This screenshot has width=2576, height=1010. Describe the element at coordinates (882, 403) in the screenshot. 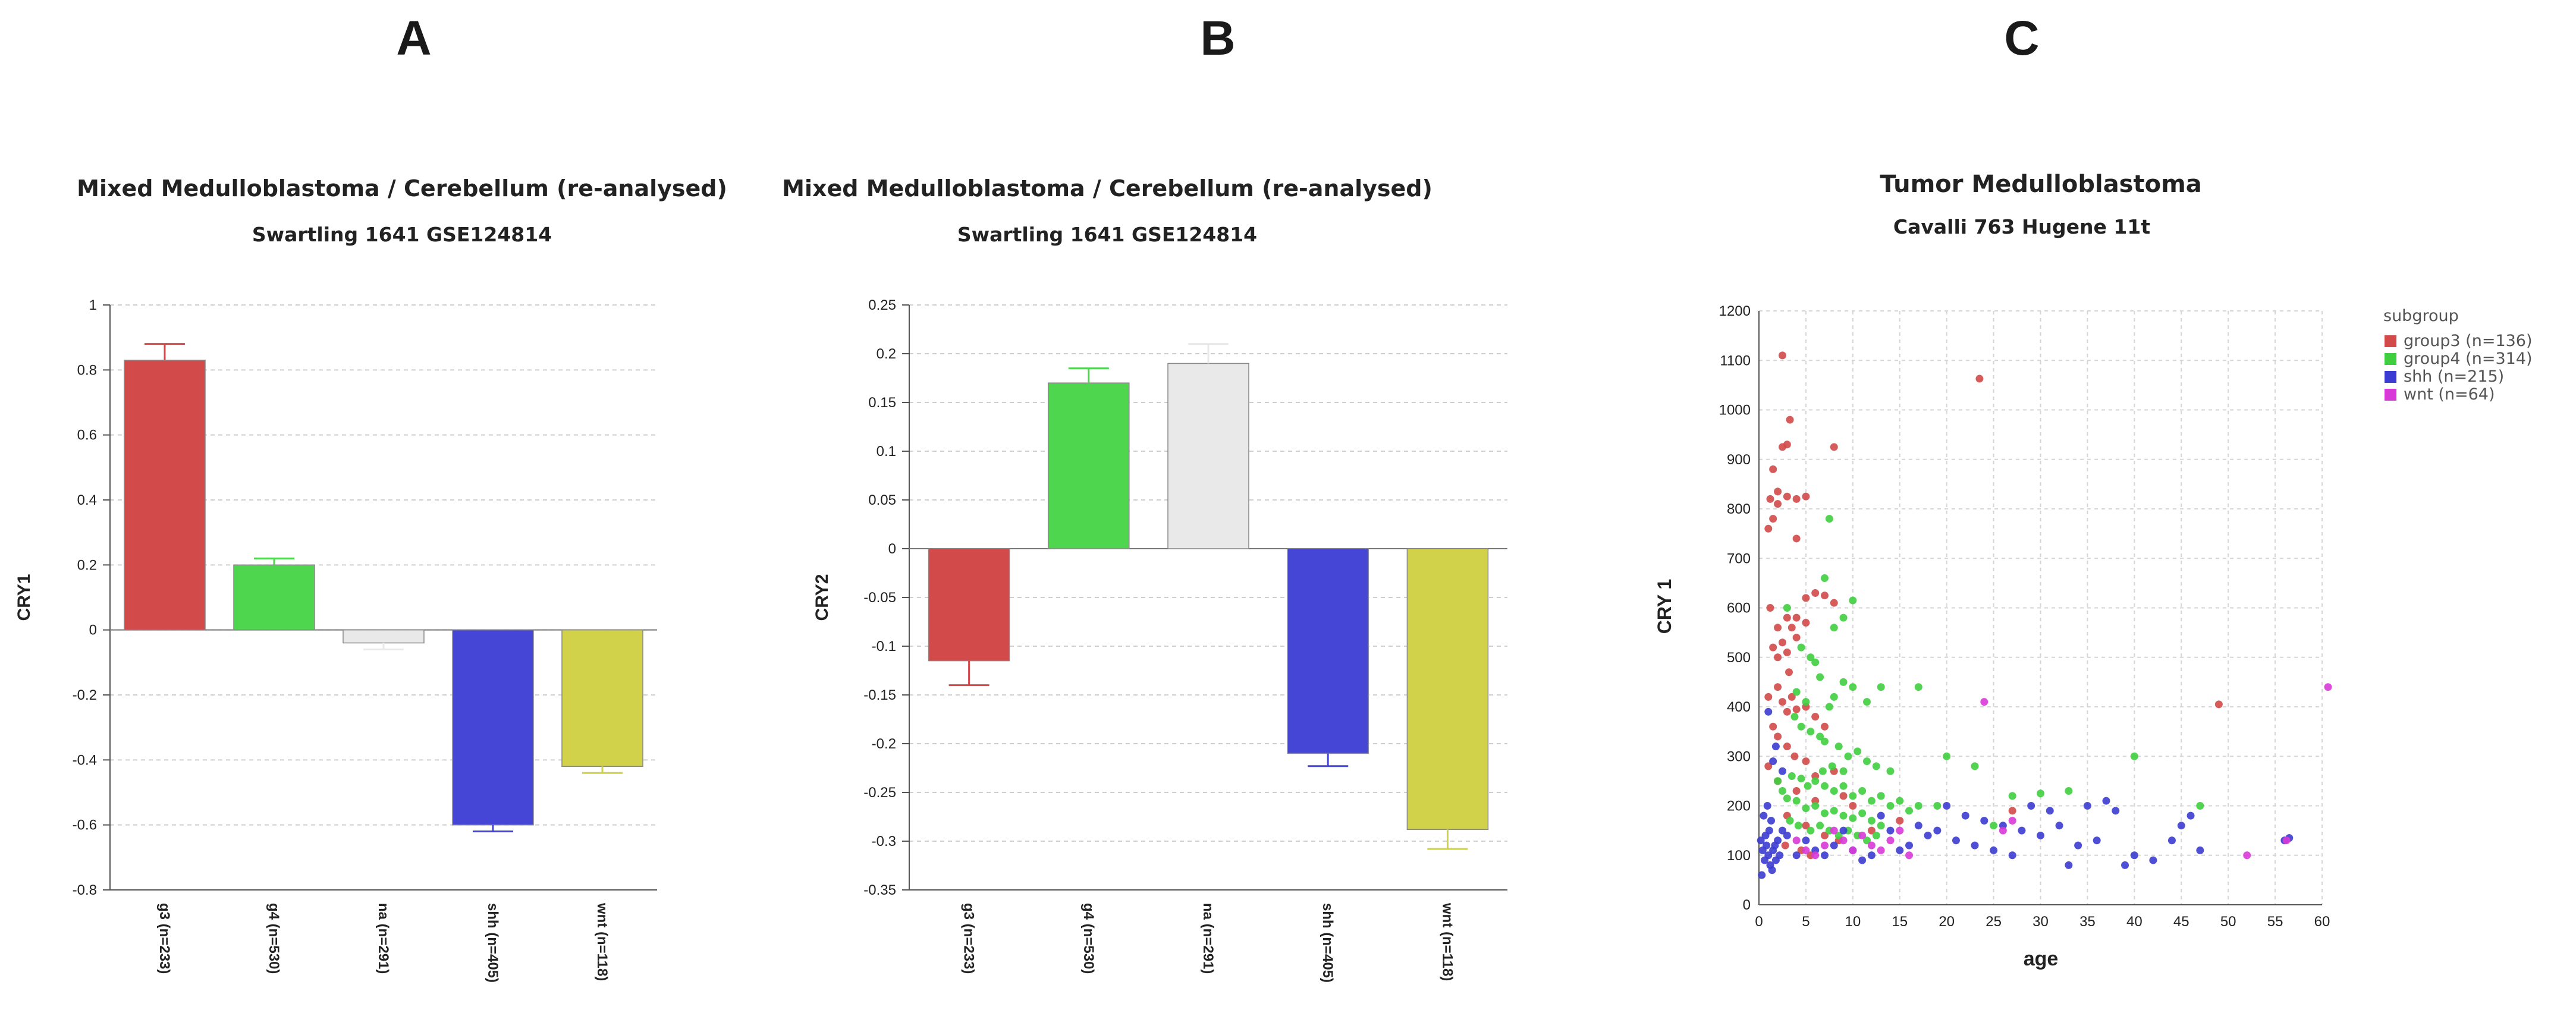

I see `y-tick-label: 0.15` at that location.